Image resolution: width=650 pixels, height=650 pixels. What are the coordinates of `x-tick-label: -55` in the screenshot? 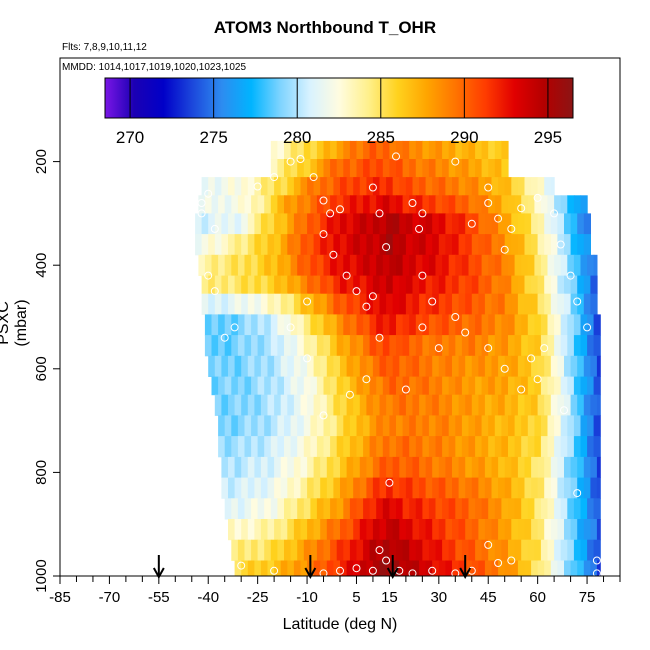 It's located at (159, 597).